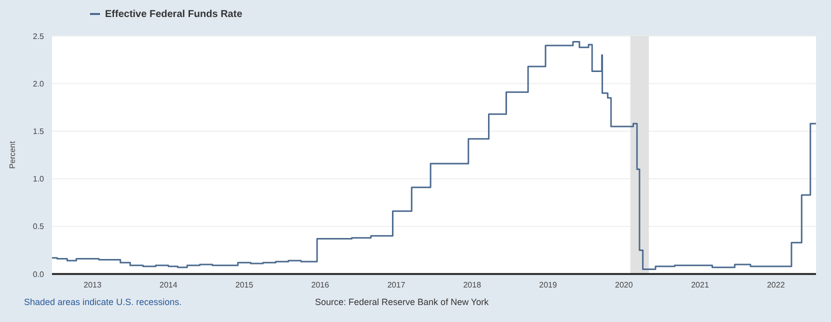 The width and height of the screenshot is (831, 322). Describe the element at coordinates (38, 36) in the screenshot. I see `y-tick-label: 2.5` at that location.